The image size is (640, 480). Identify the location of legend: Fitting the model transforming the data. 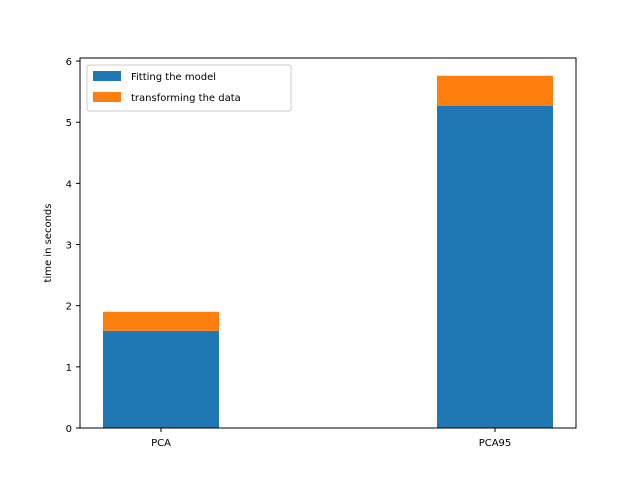
(189, 88).